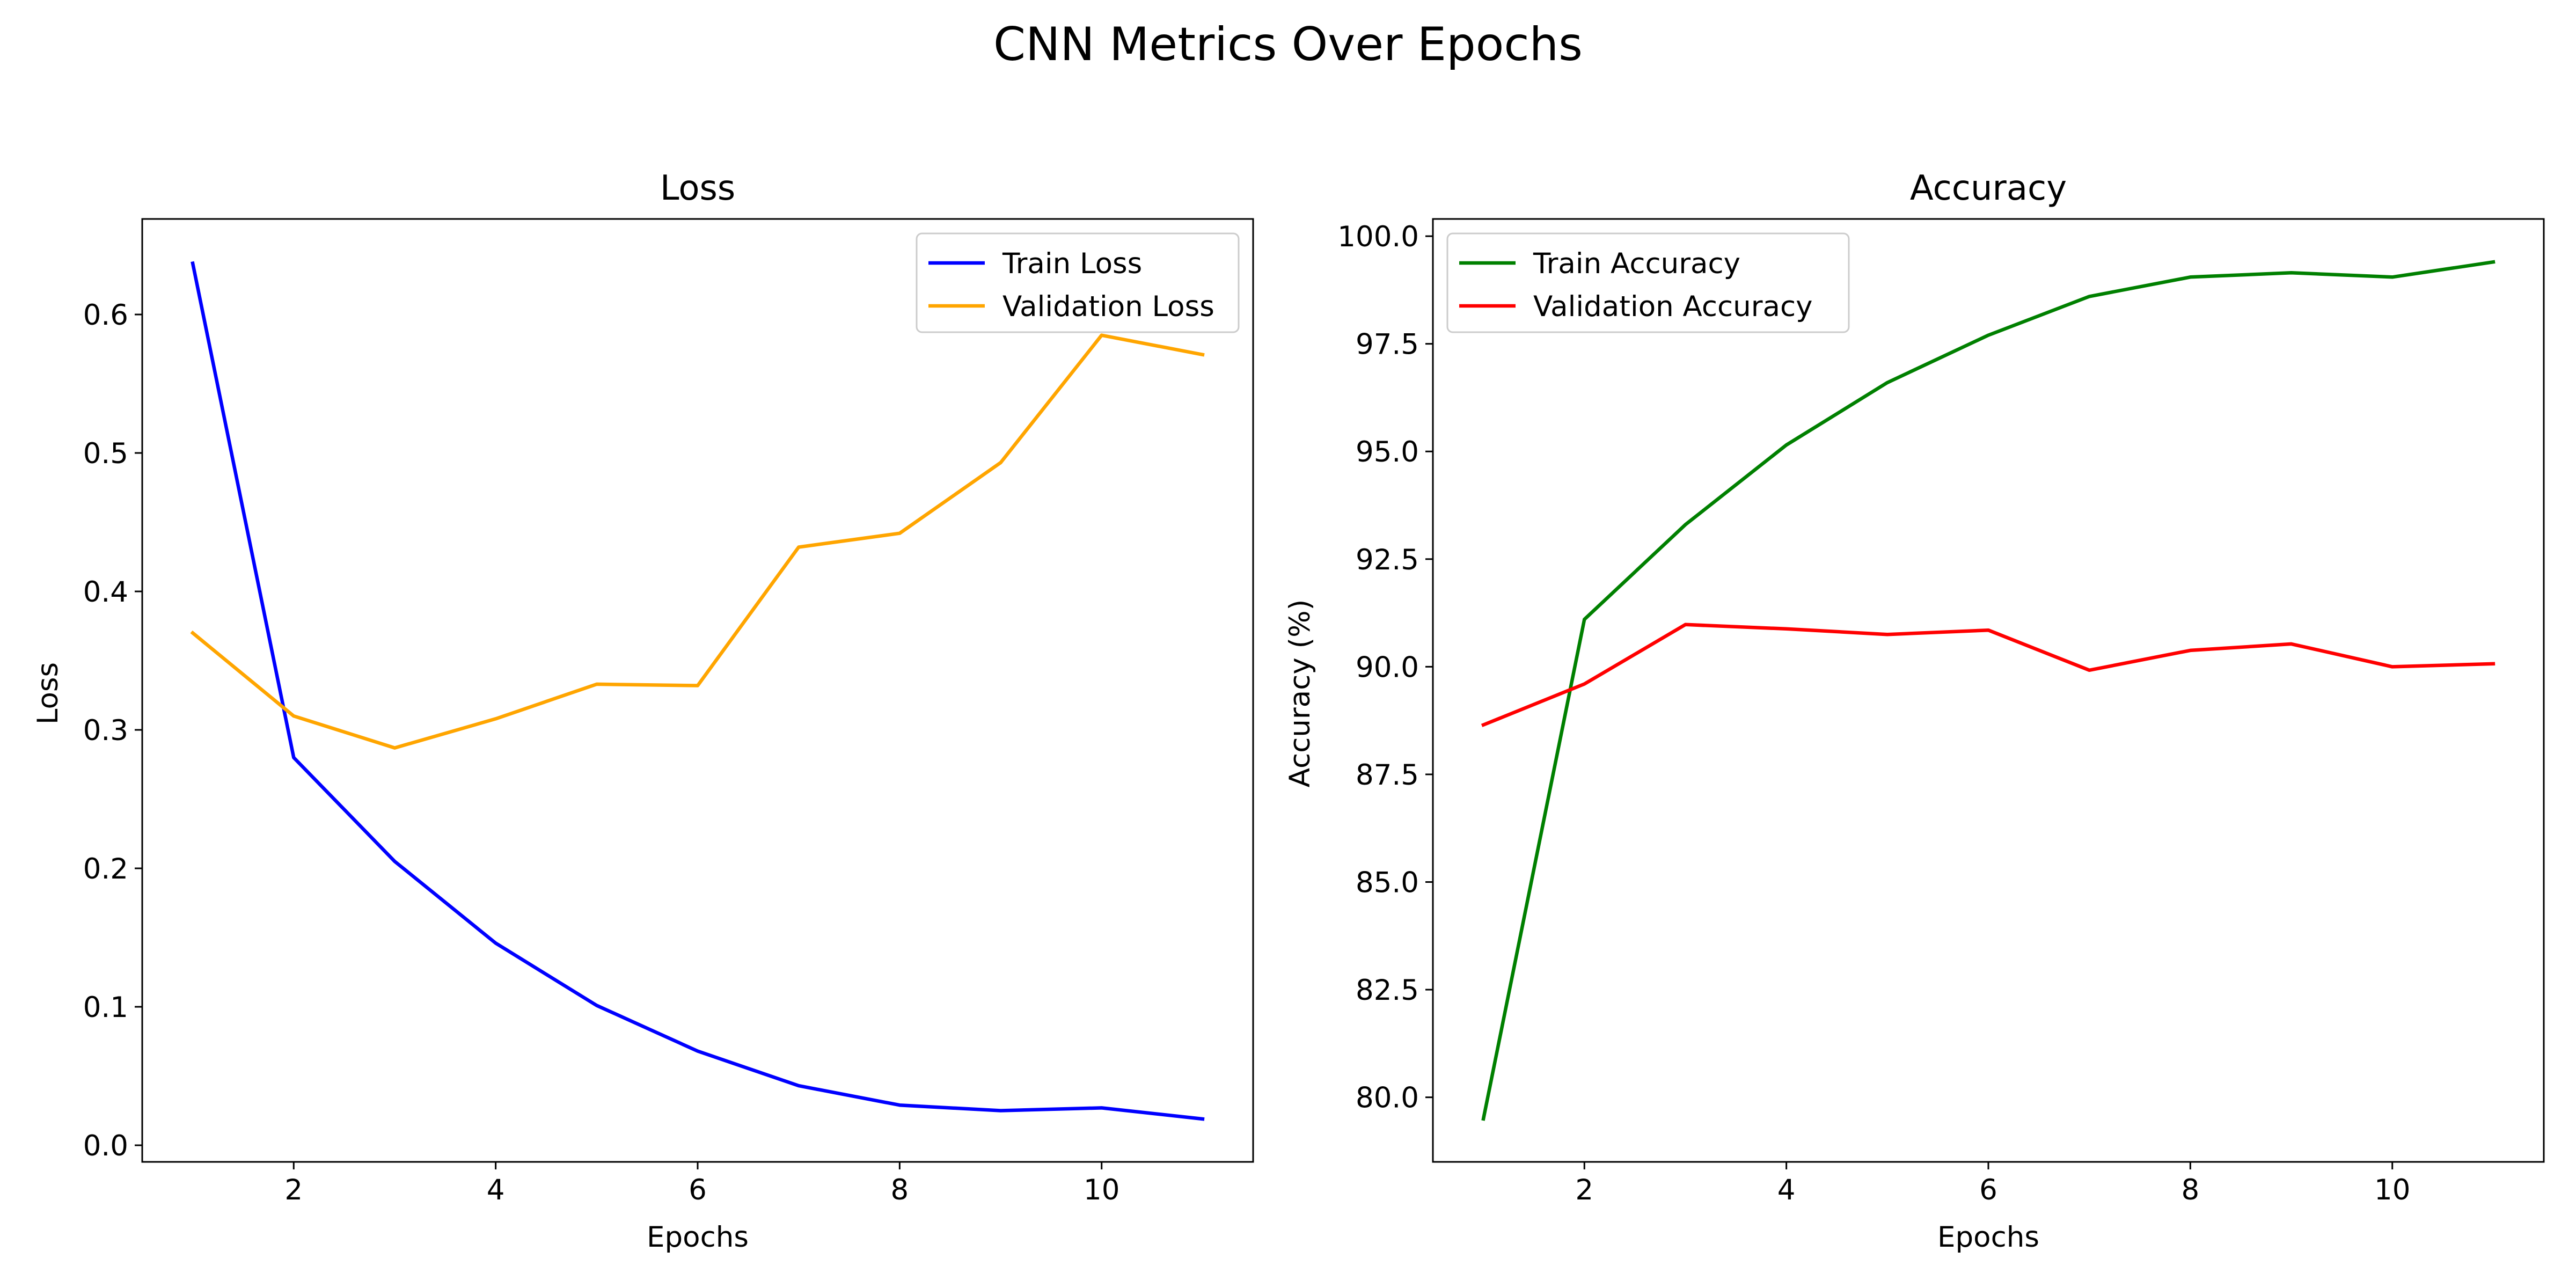 This screenshot has height=1288, width=2576. What do you see at coordinates (1584, 1190) in the screenshot?
I see `accuracy-x-tick-label: 2` at bounding box center [1584, 1190].